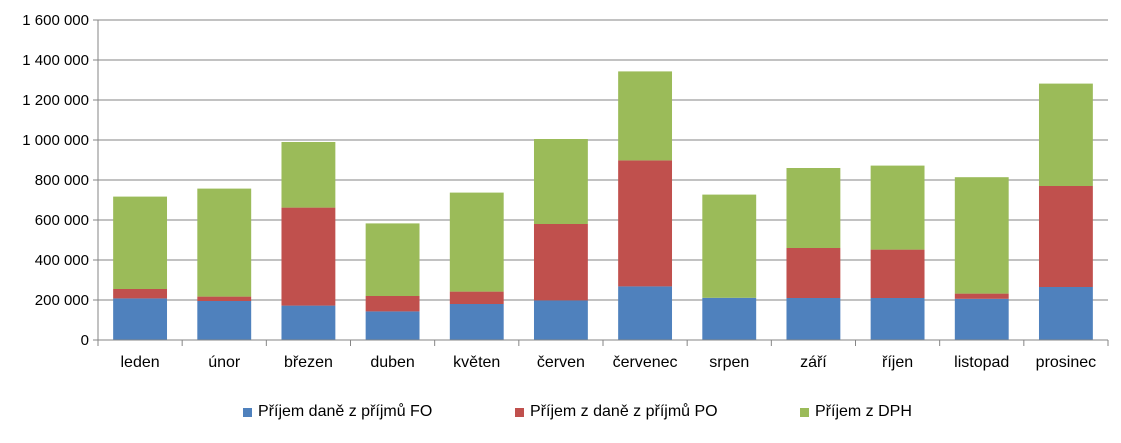 This screenshot has width=1121, height=443. What do you see at coordinates (55, 20) in the screenshot?
I see `y-tick-label: 1 600 000` at bounding box center [55, 20].